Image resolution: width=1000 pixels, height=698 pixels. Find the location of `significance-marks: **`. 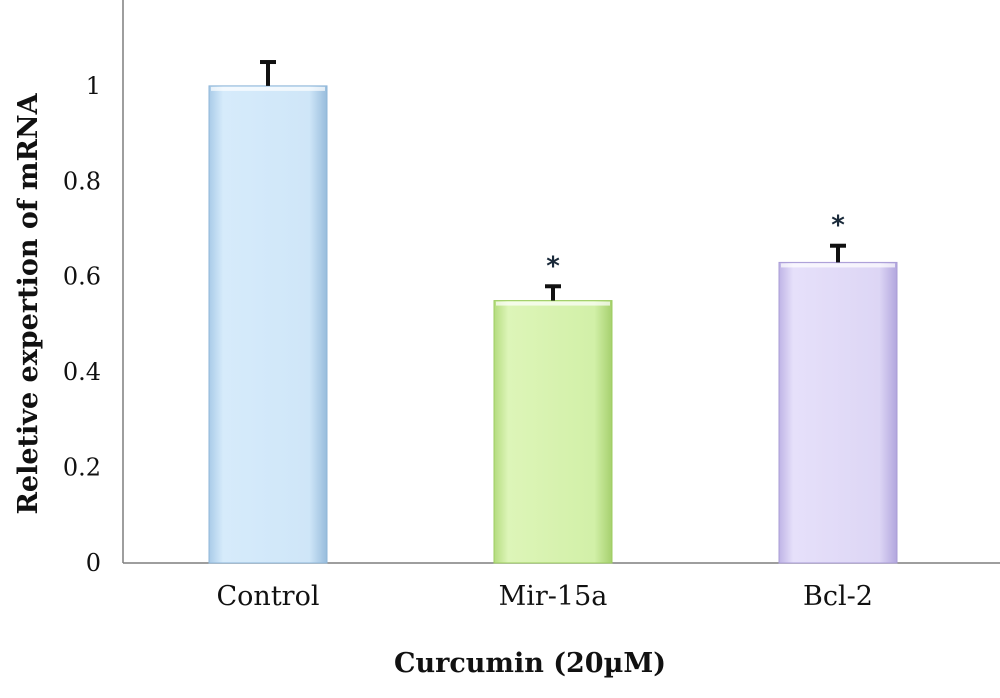

significance-marks: ** is located at coordinates (695, 246).